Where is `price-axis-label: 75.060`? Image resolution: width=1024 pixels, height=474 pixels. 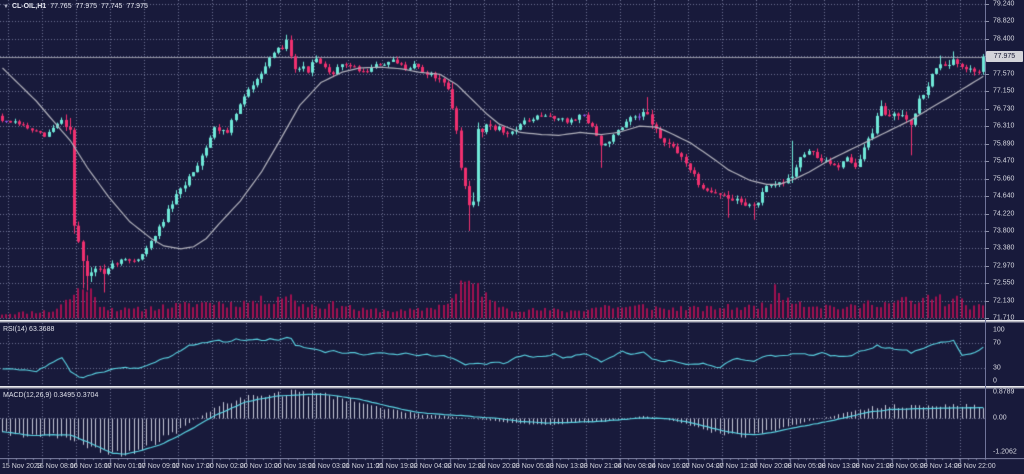 price-axis-label: 75.060 is located at coordinates (1004, 179).